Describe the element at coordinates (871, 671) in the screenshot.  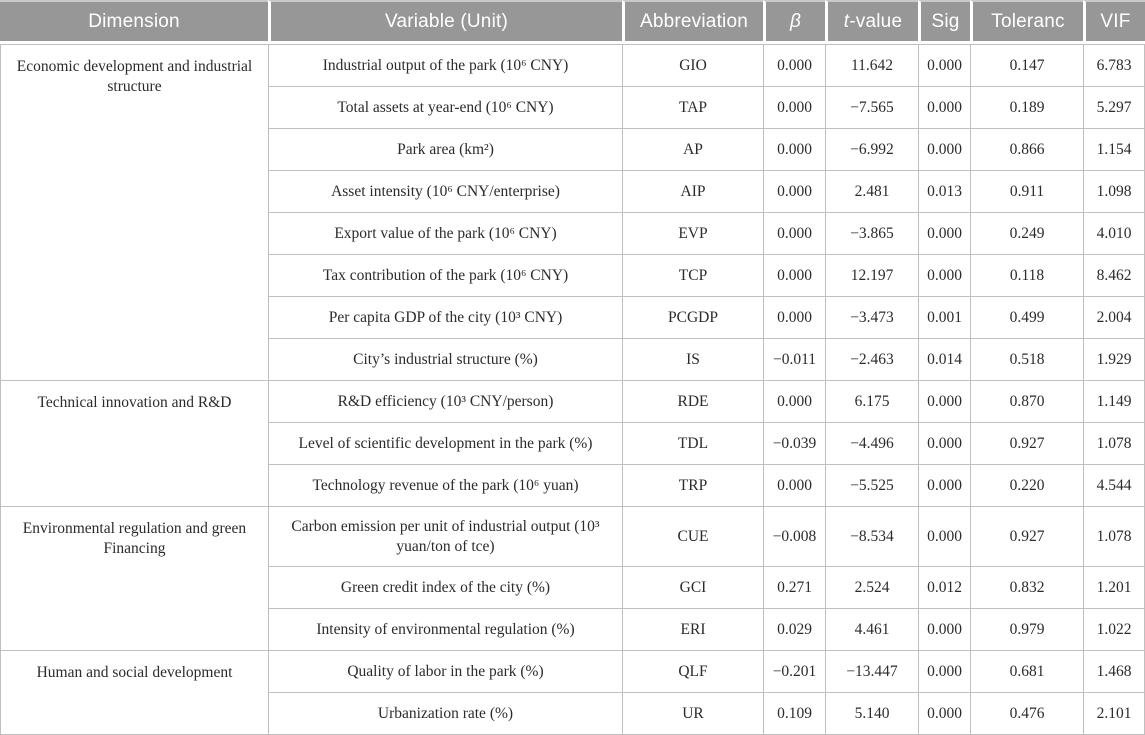
I see `t-value-cell: −13.447` at that location.